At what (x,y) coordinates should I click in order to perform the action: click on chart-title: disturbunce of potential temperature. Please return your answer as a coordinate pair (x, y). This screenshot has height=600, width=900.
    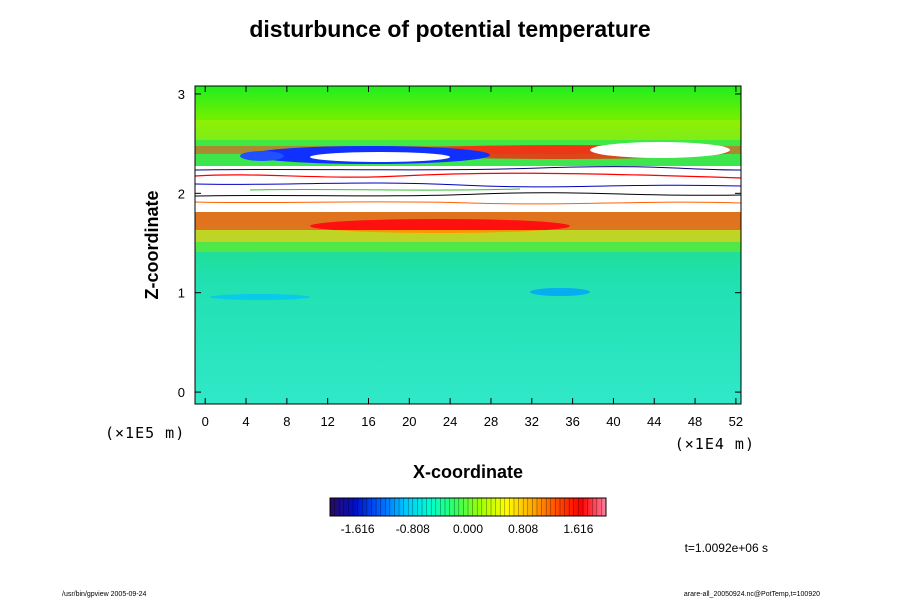
    Looking at the image, I should click on (450, 29).